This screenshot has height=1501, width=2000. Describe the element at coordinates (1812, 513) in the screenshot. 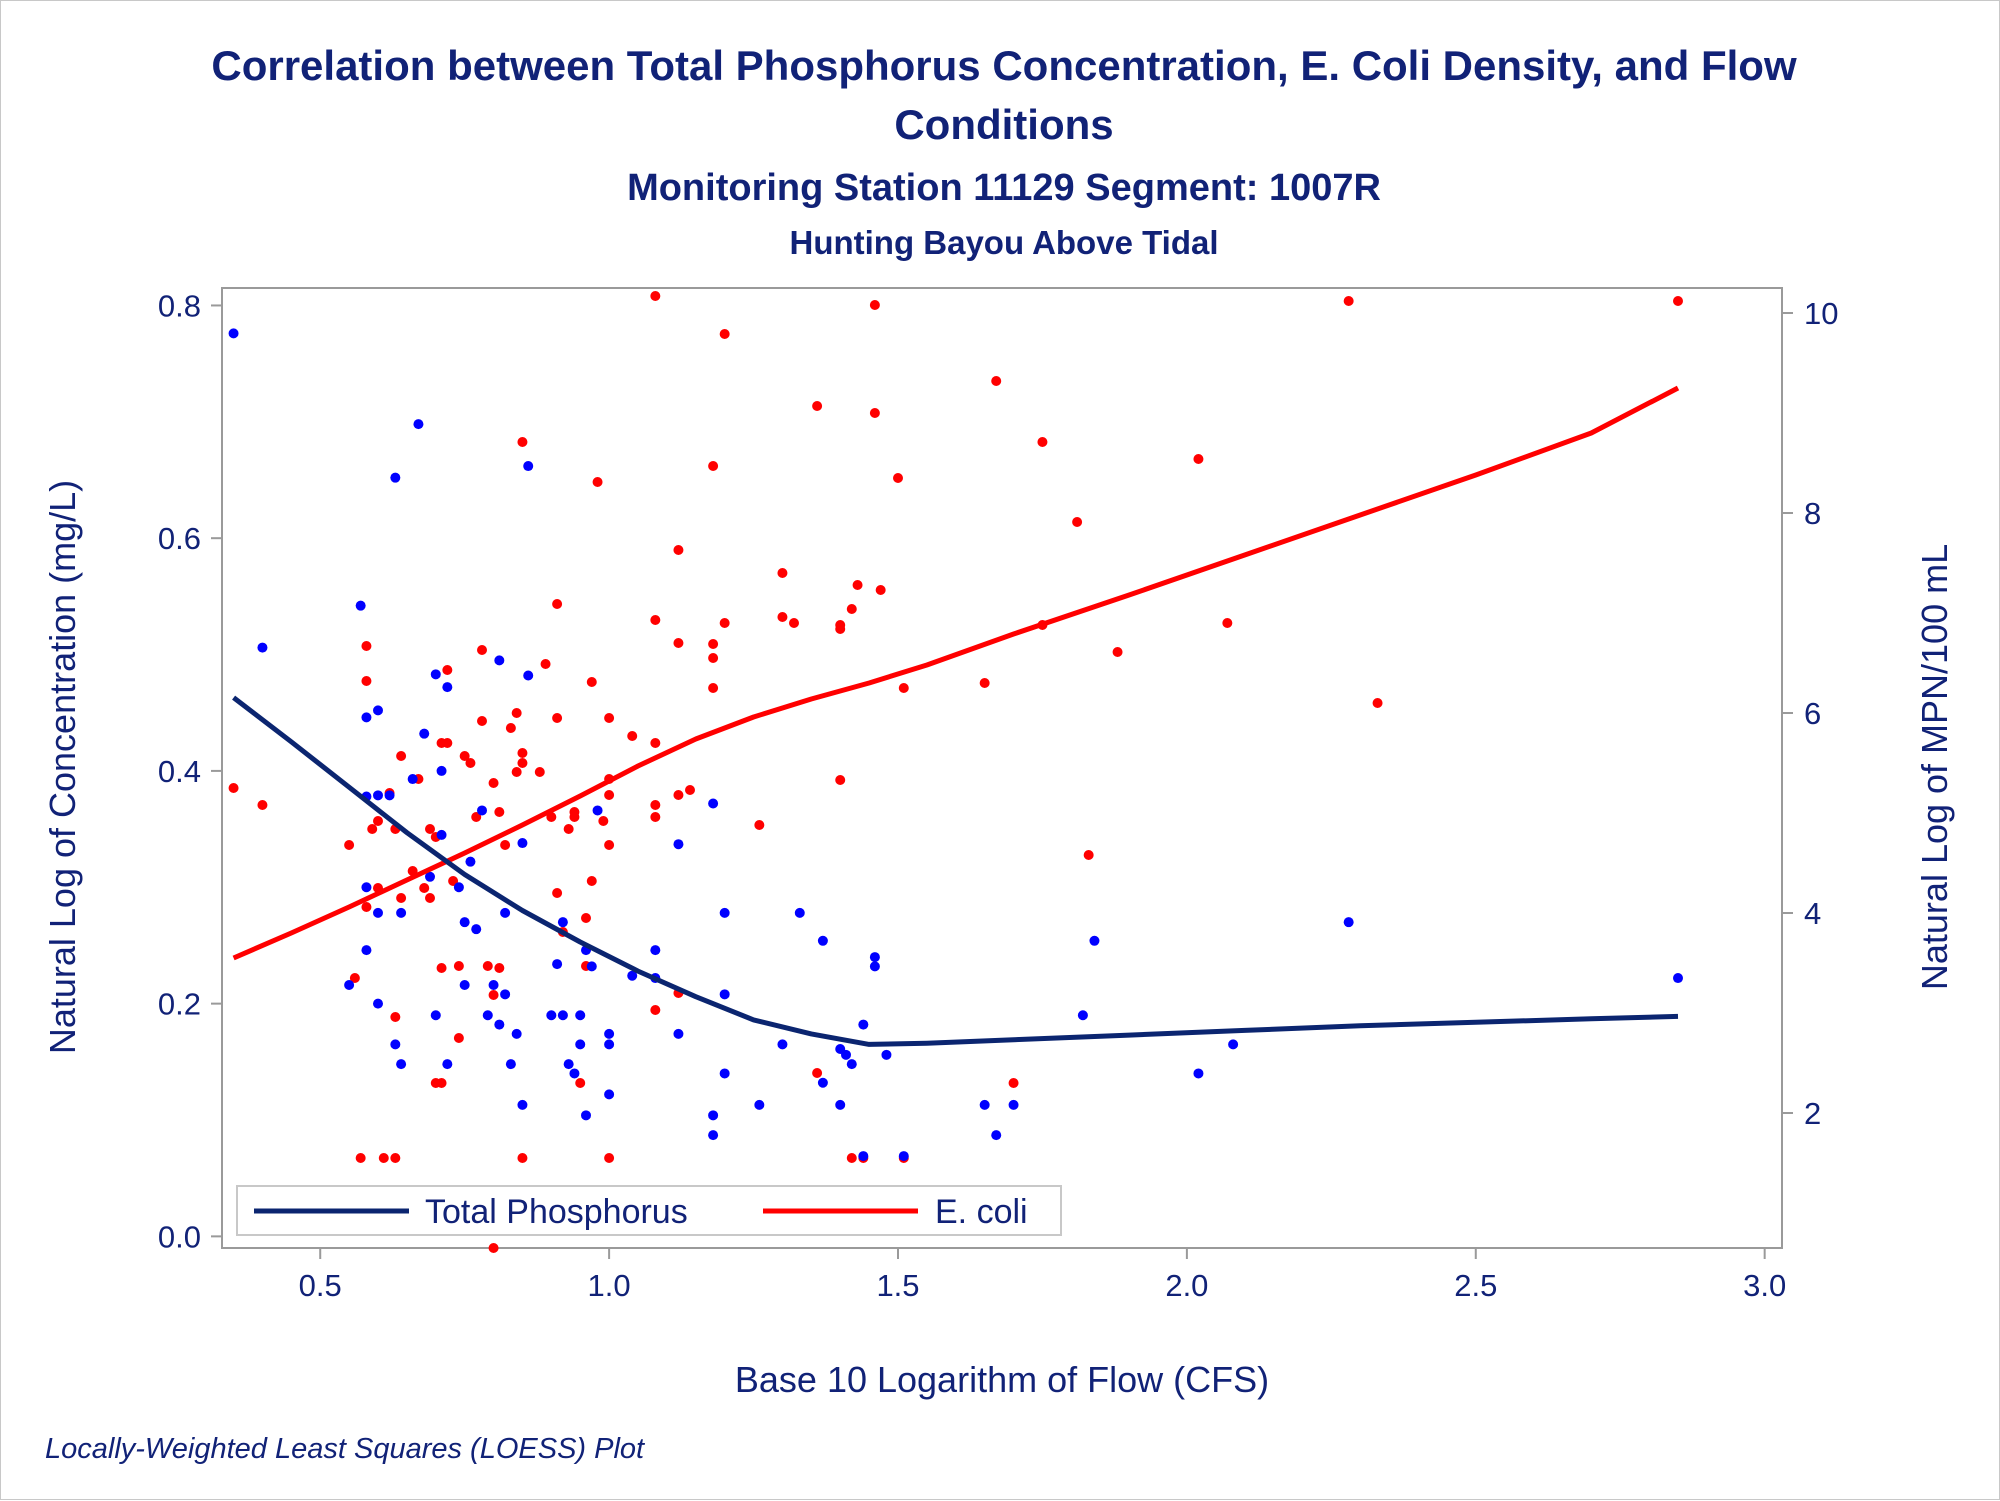

I see `y2-tick-label: 8` at that location.